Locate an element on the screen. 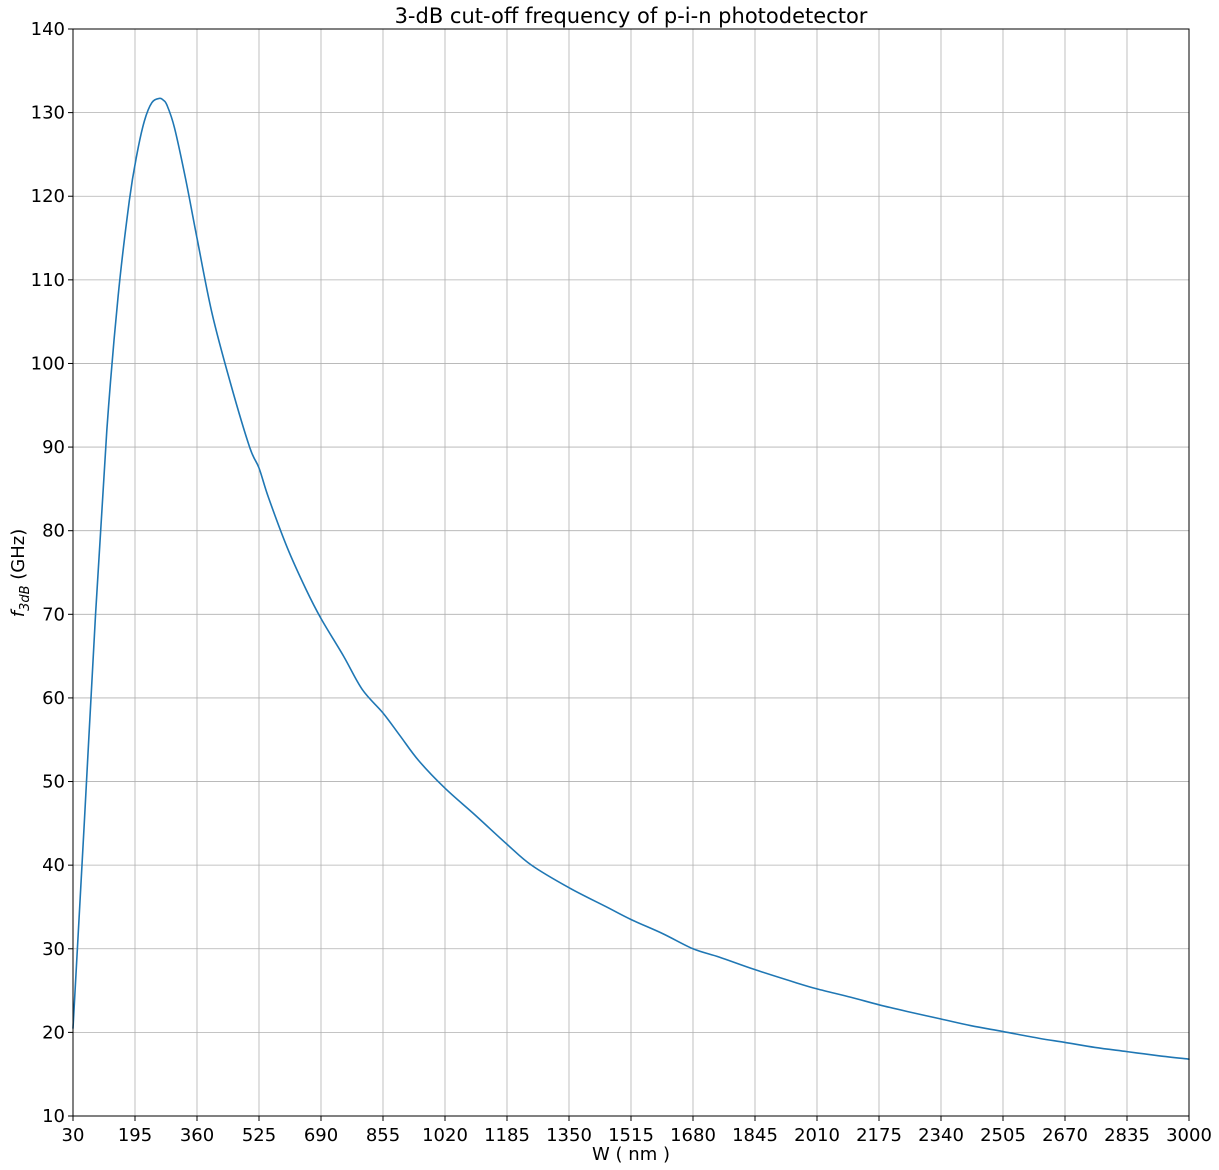 The width and height of the screenshot is (1219, 1170). x-tick-label: 2505 is located at coordinates (1003, 1135).